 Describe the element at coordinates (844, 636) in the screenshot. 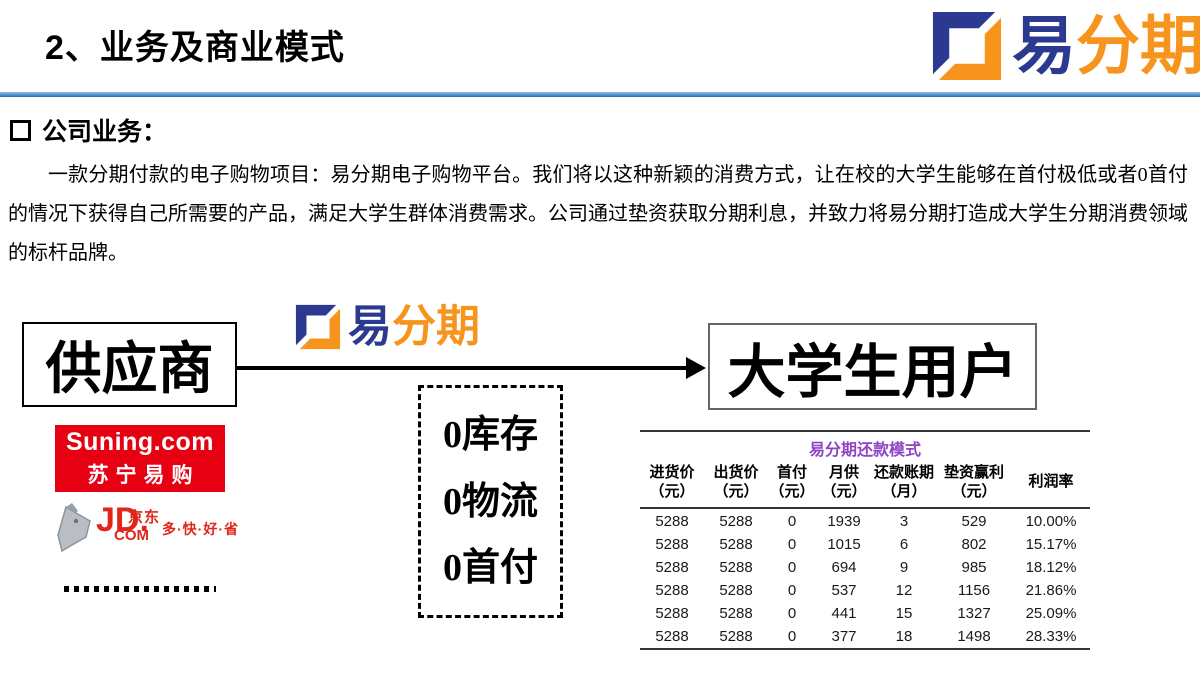

I see `cell: 377` at that location.